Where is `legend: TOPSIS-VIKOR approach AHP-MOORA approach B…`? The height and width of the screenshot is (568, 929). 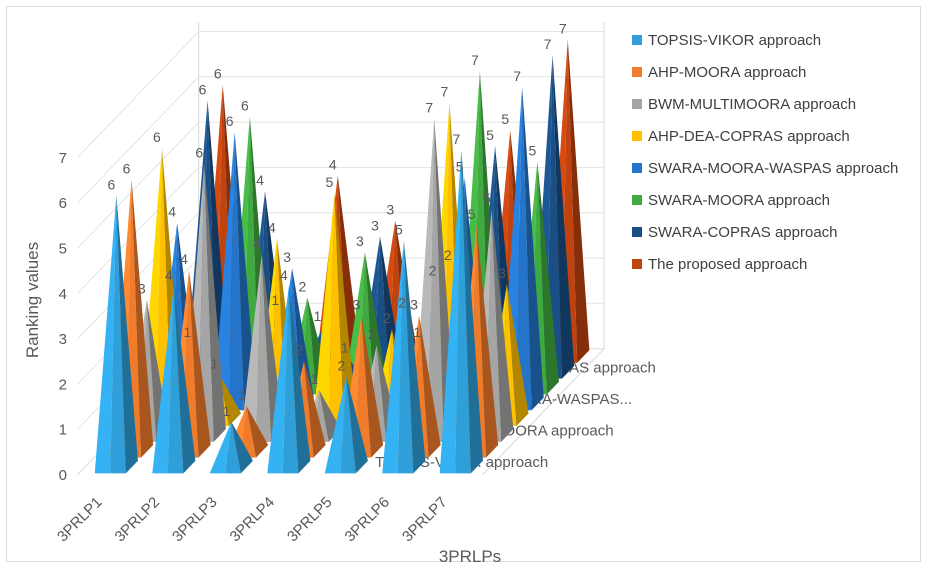
legend: TOPSIS-VIKOR approach AHP-MOORA approach B… is located at coordinates (765, 152).